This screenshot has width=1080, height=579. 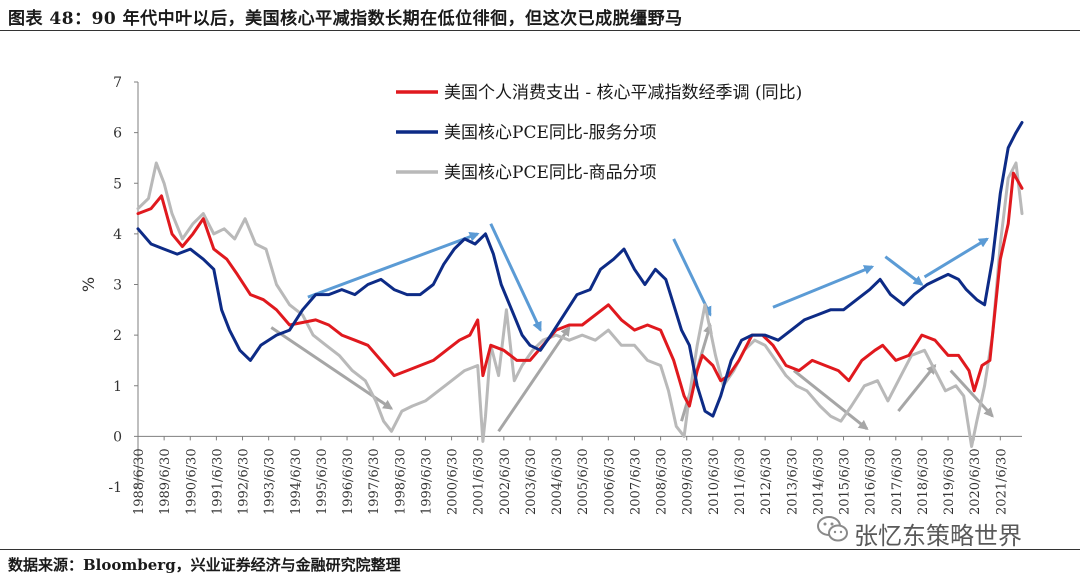 What do you see at coordinates (453, 481) in the screenshot?
I see `x-tick-label: 2000/6/30` at bounding box center [453, 481].